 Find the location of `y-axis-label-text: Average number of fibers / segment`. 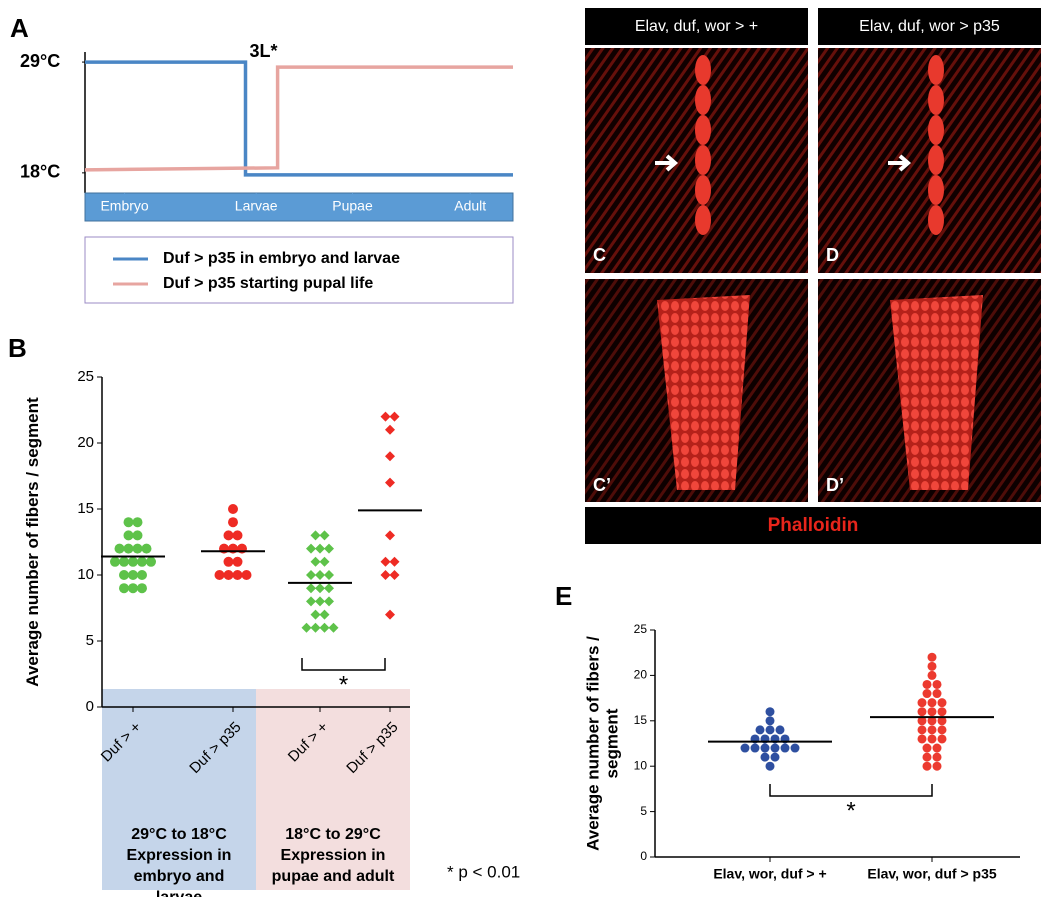

y-axis-label-text: Average number of fibers / segment is located at coordinates (602, 743).